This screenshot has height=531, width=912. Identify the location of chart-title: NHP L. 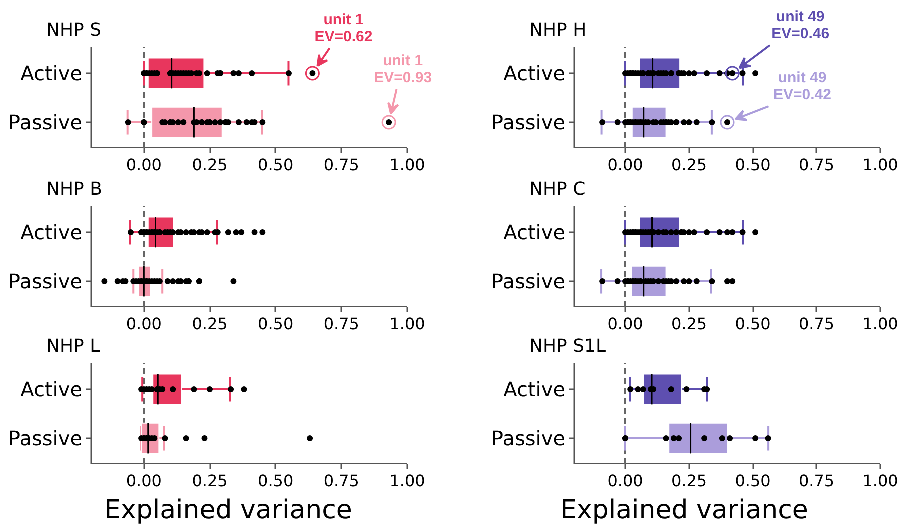
(73, 346).